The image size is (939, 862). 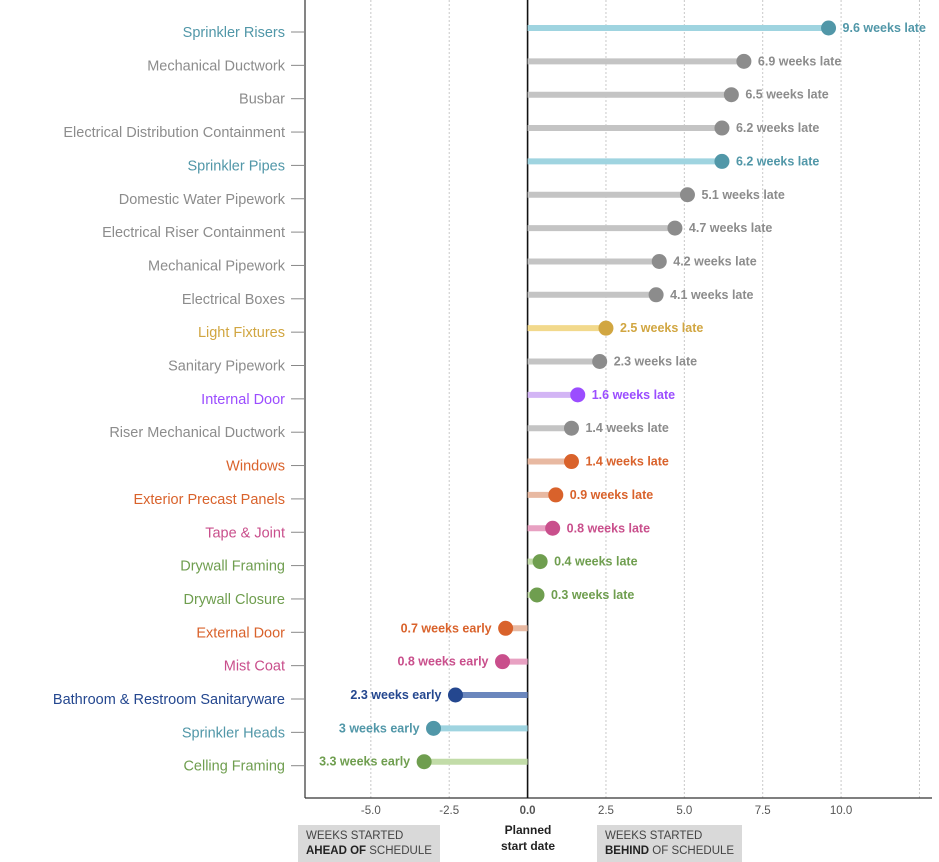 I want to click on value-label: 0.9 weeks late, so click(x=611, y=495).